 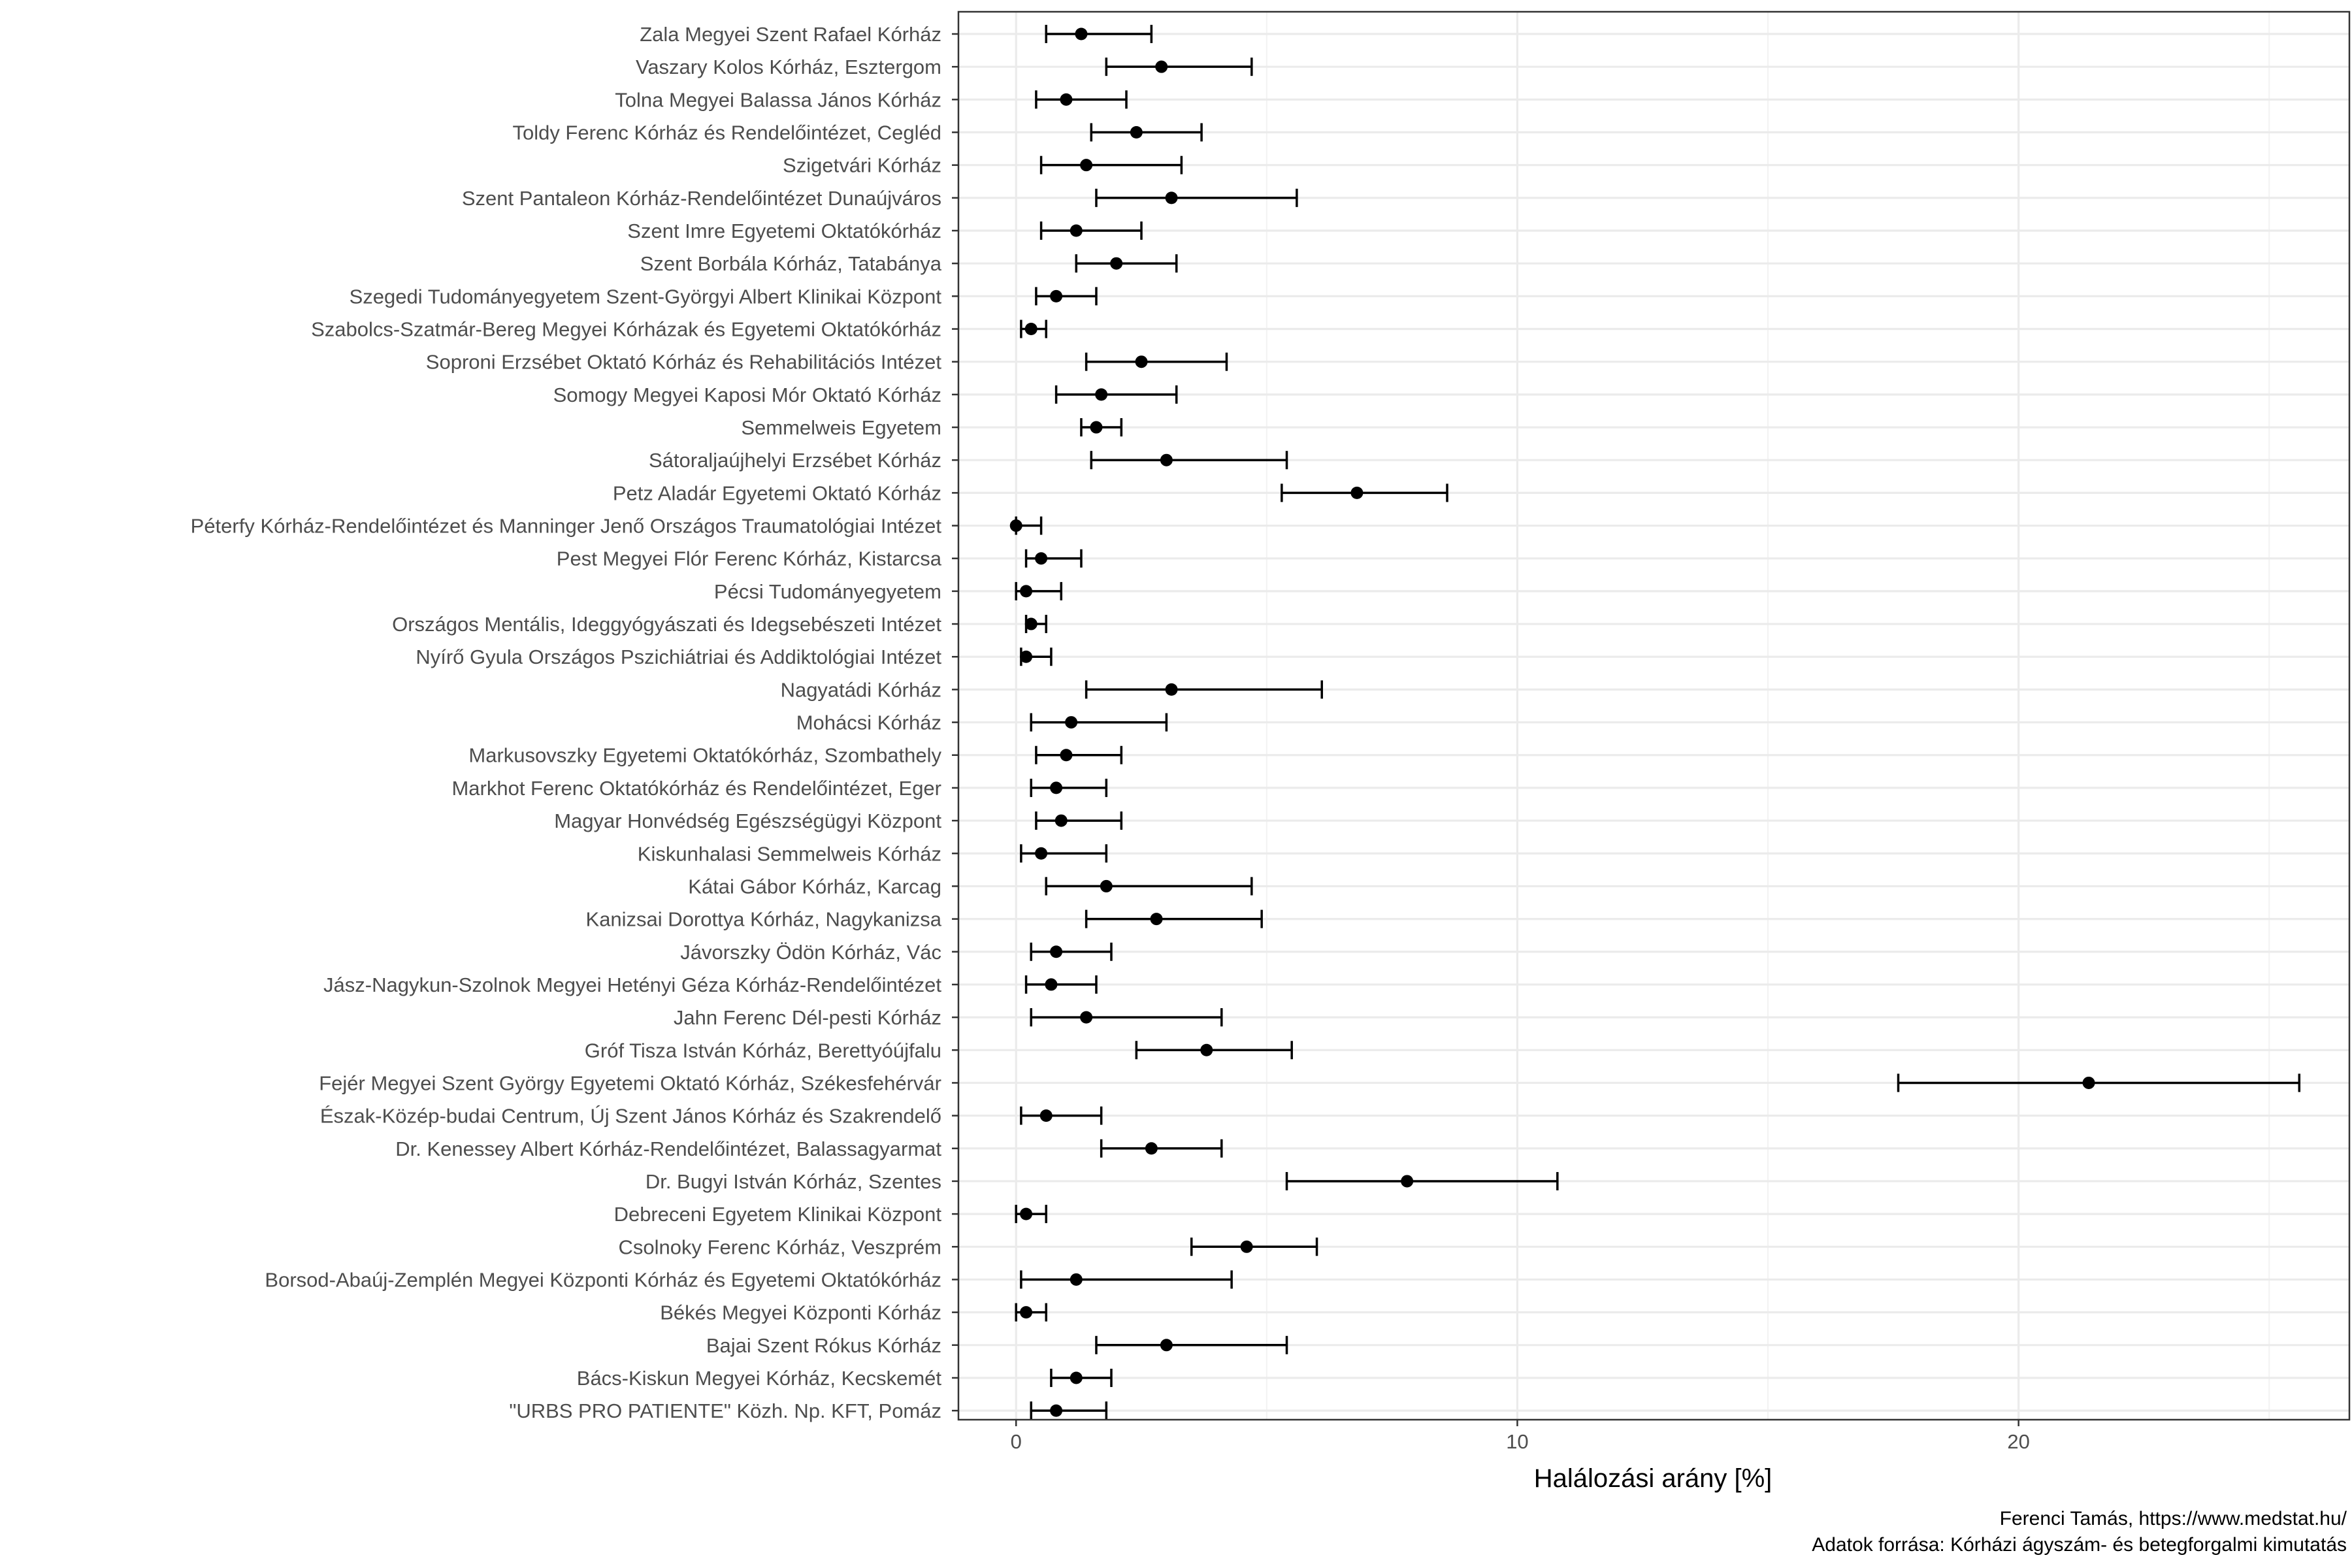 What do you see at coordinates (2173, 1518) in the screenshot?
I see `caption-author: Ferenci Tamás, https://www.medstat.hu/` at bounding box center [2173, 1518].